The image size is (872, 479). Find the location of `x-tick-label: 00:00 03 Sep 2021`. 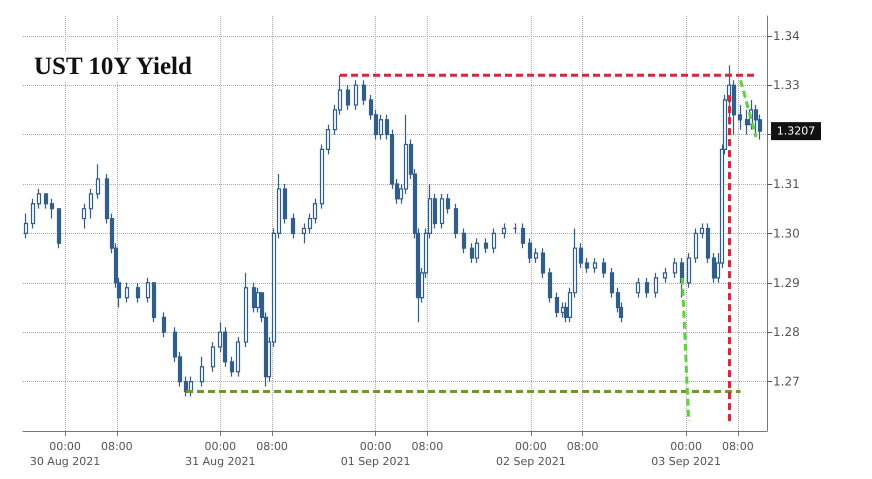

x-tick-label: 00:00 03 Sep 2021 is located at coordinates (686, 454).